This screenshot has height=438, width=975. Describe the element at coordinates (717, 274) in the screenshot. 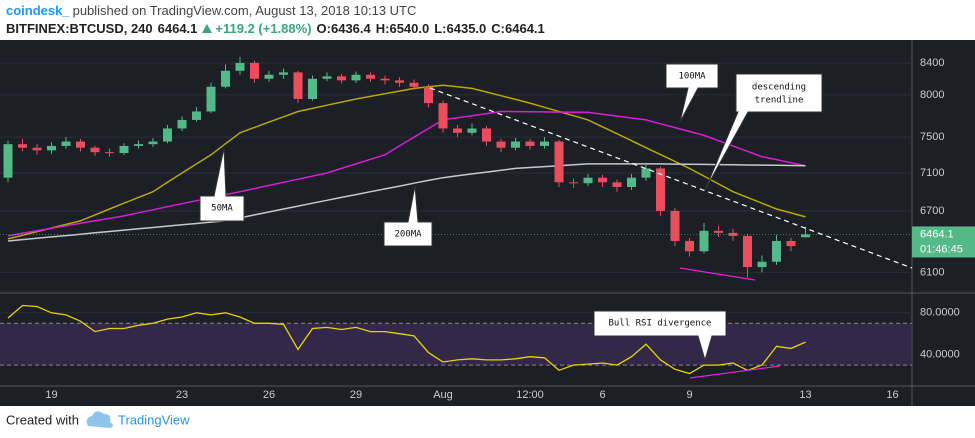

I see `price-divergence-line` at that location.